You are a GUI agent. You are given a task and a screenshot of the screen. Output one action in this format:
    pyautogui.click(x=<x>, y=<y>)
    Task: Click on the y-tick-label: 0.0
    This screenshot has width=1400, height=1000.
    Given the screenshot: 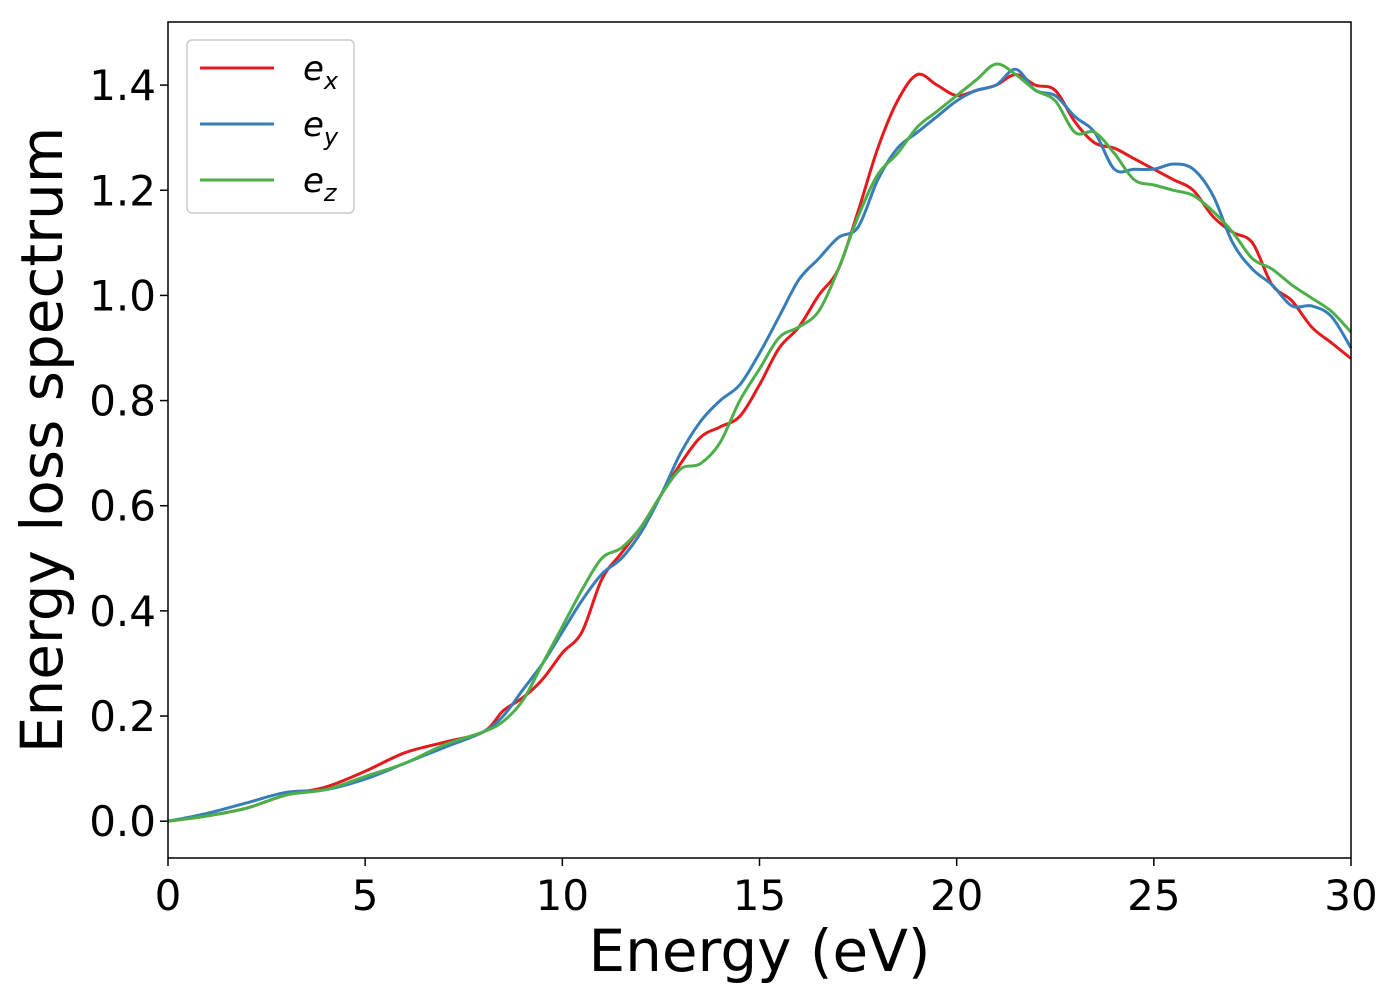 What is the action you would take?
    pyautogui.click(x=122, y=821)
    